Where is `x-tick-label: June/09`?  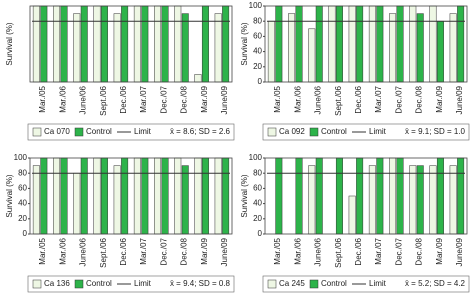 x-tick-label: June/09 is located at coordinates (224, 99).